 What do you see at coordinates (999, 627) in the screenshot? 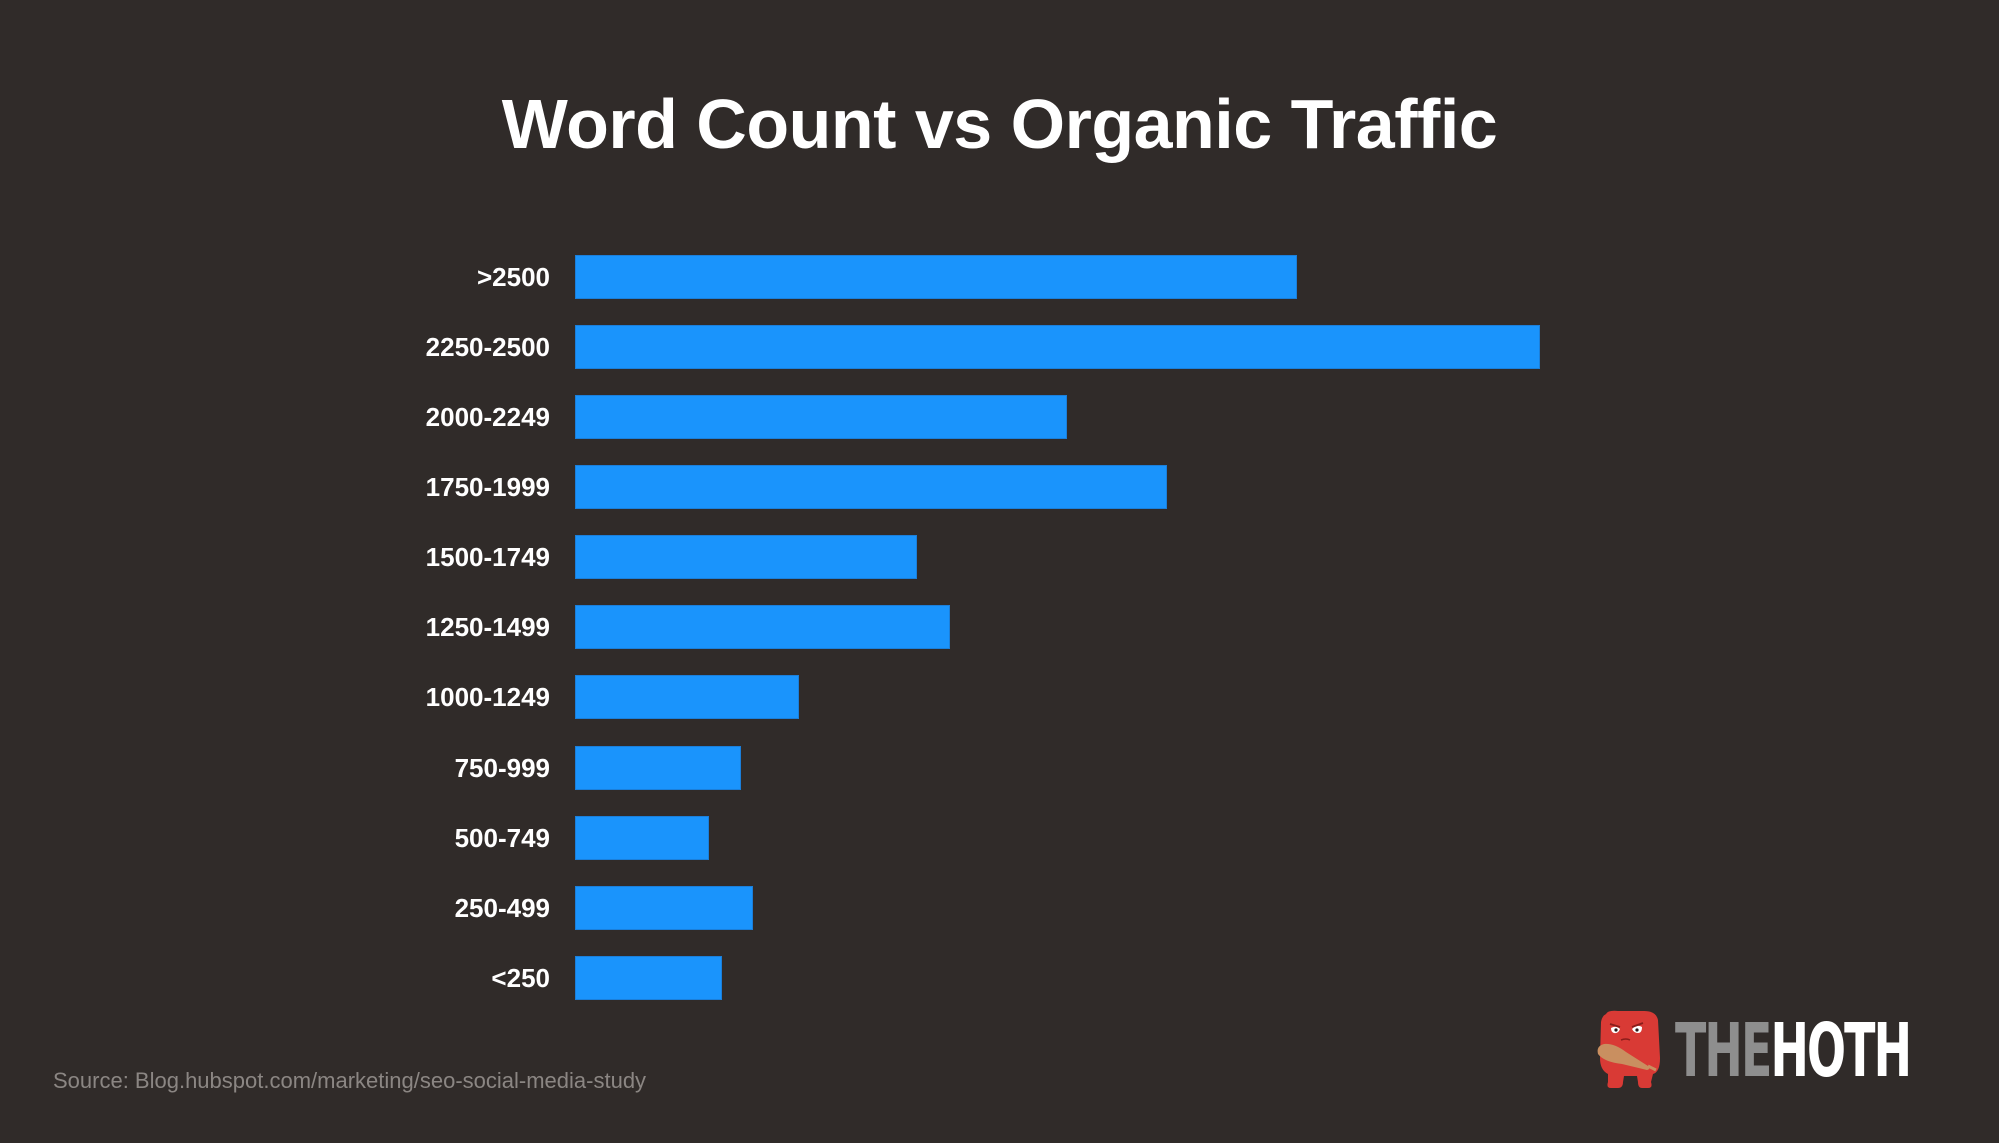
I see `bar-row: 1250-1499` at bounding box center [999, 627].